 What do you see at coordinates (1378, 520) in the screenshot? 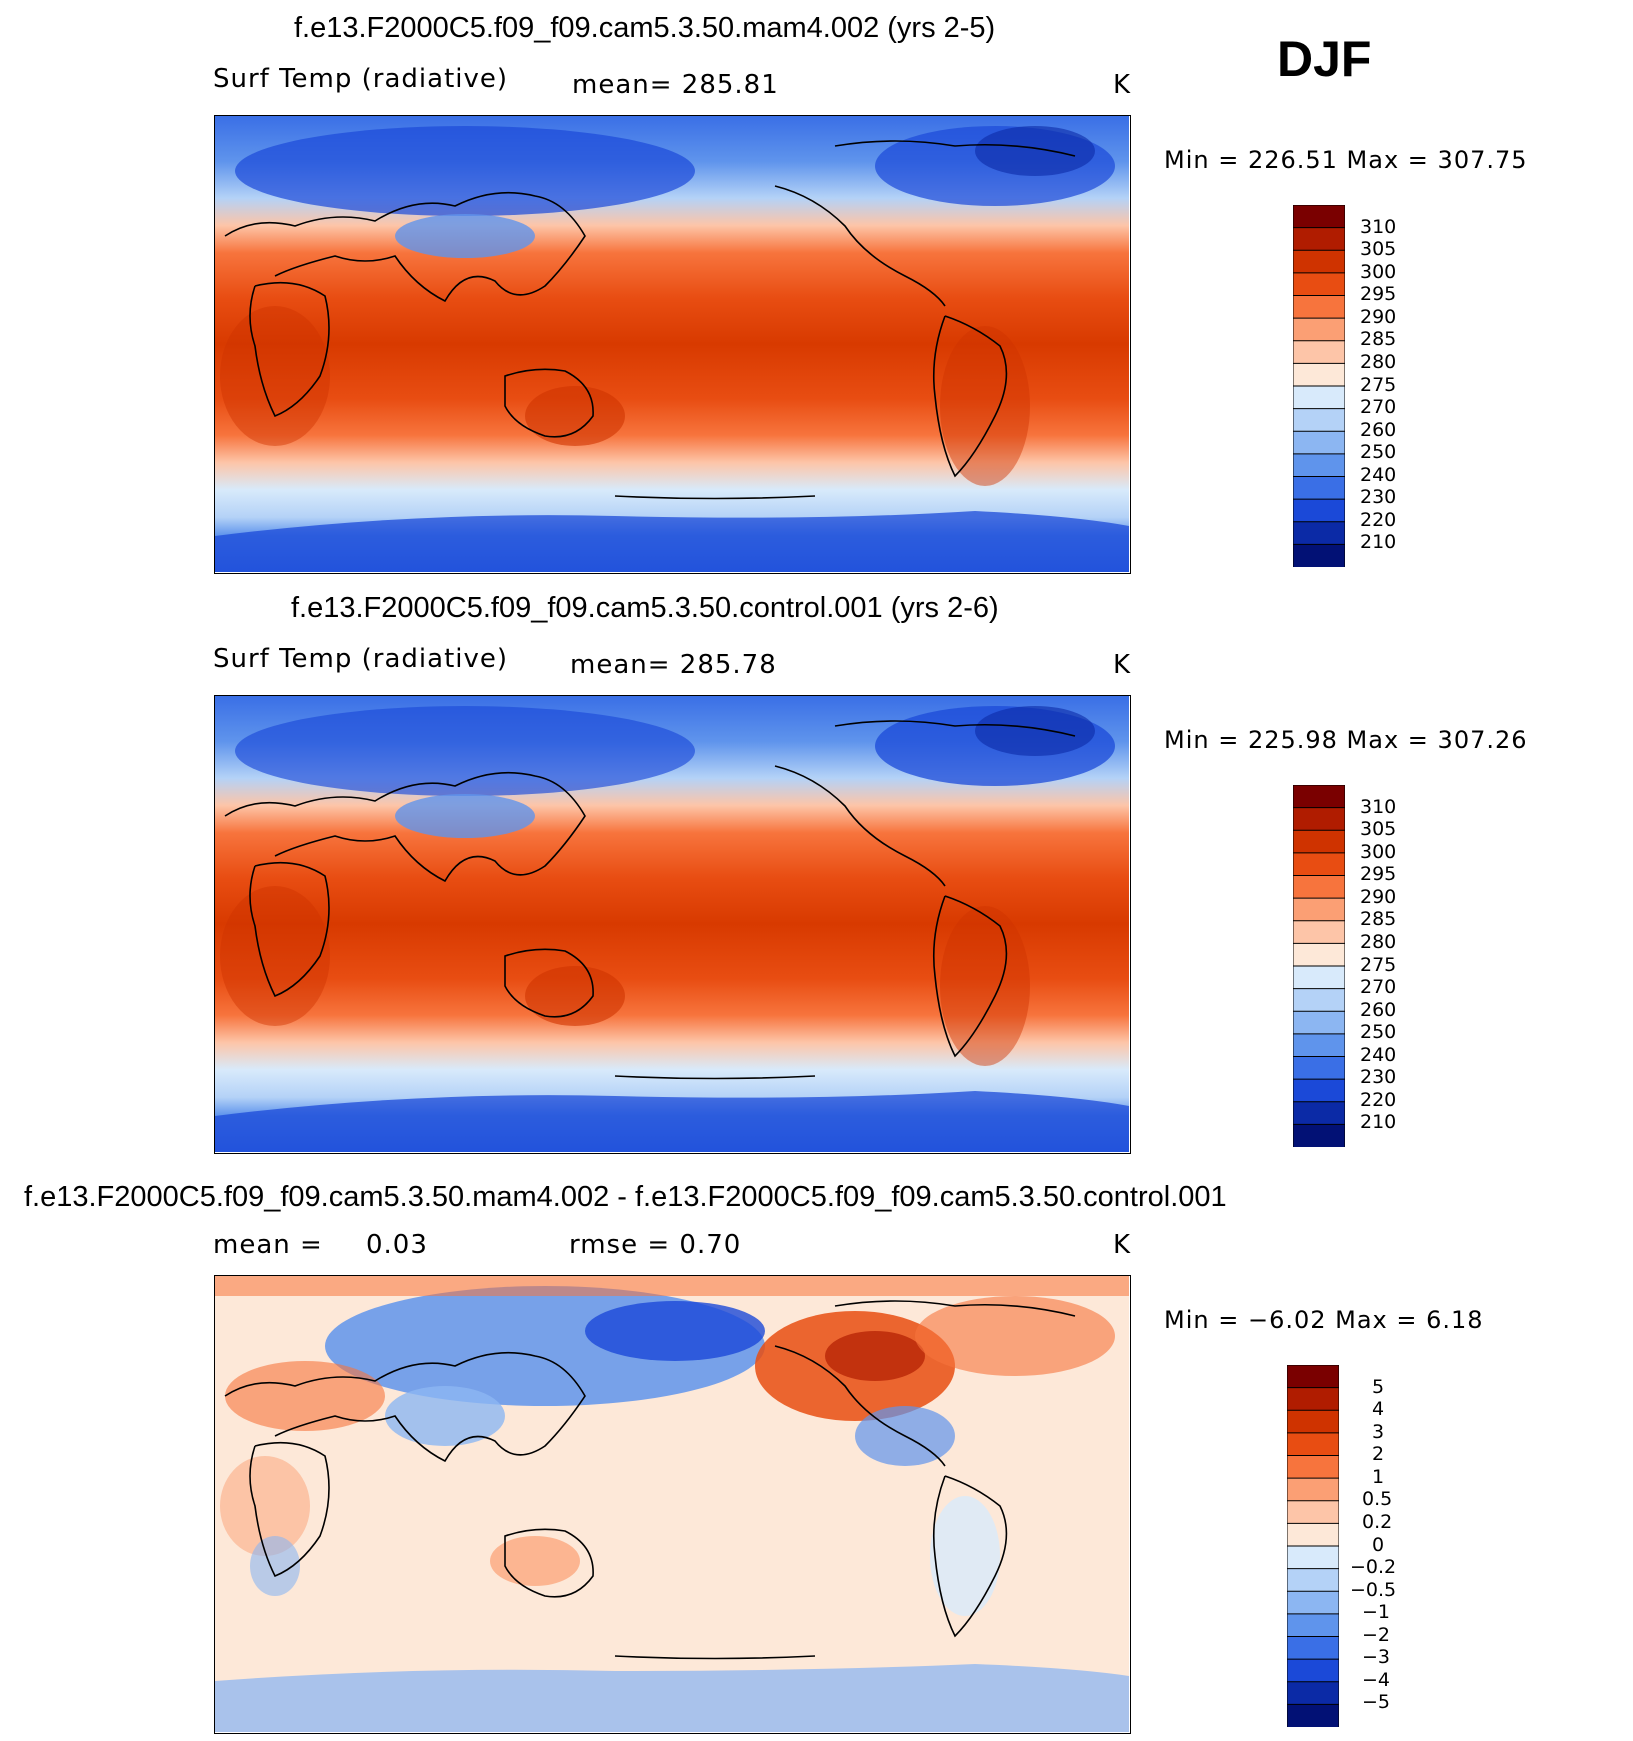
I see `panel-1-cbar-label: 220` at bounding box center [1378, 520].